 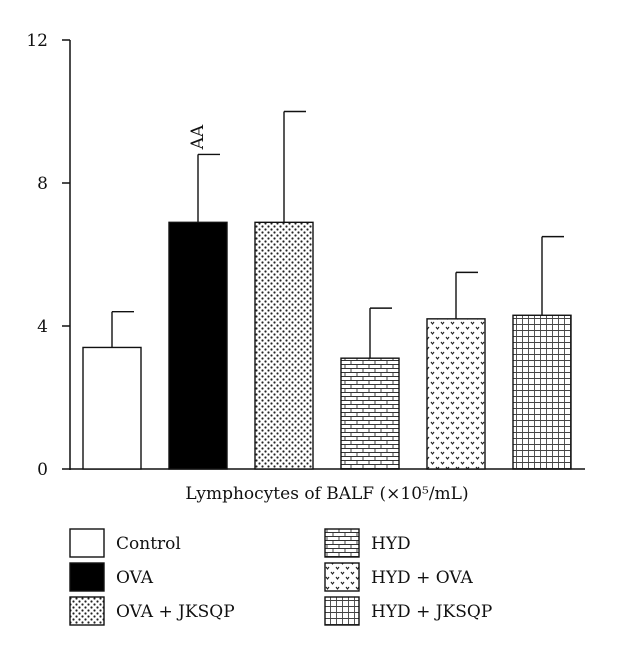 What do you see at coordinates (370, 413) in the screenshot?
I see `bar-hyd` at bounding box center [370, 413].